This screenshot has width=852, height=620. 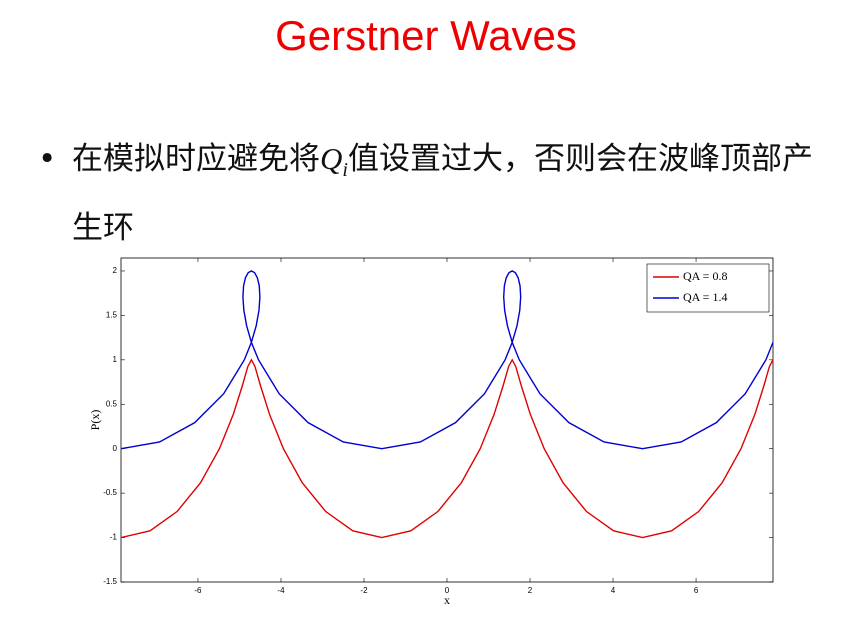 I want to click on x-tick-label: -6, so click(x=198, y=590).